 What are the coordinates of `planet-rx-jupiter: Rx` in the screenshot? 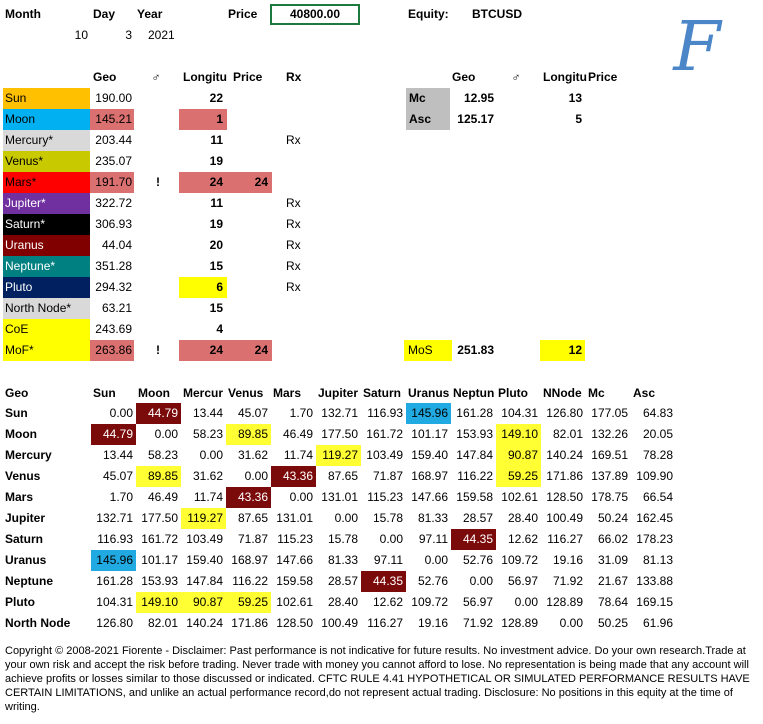 It's located at (293, 203).